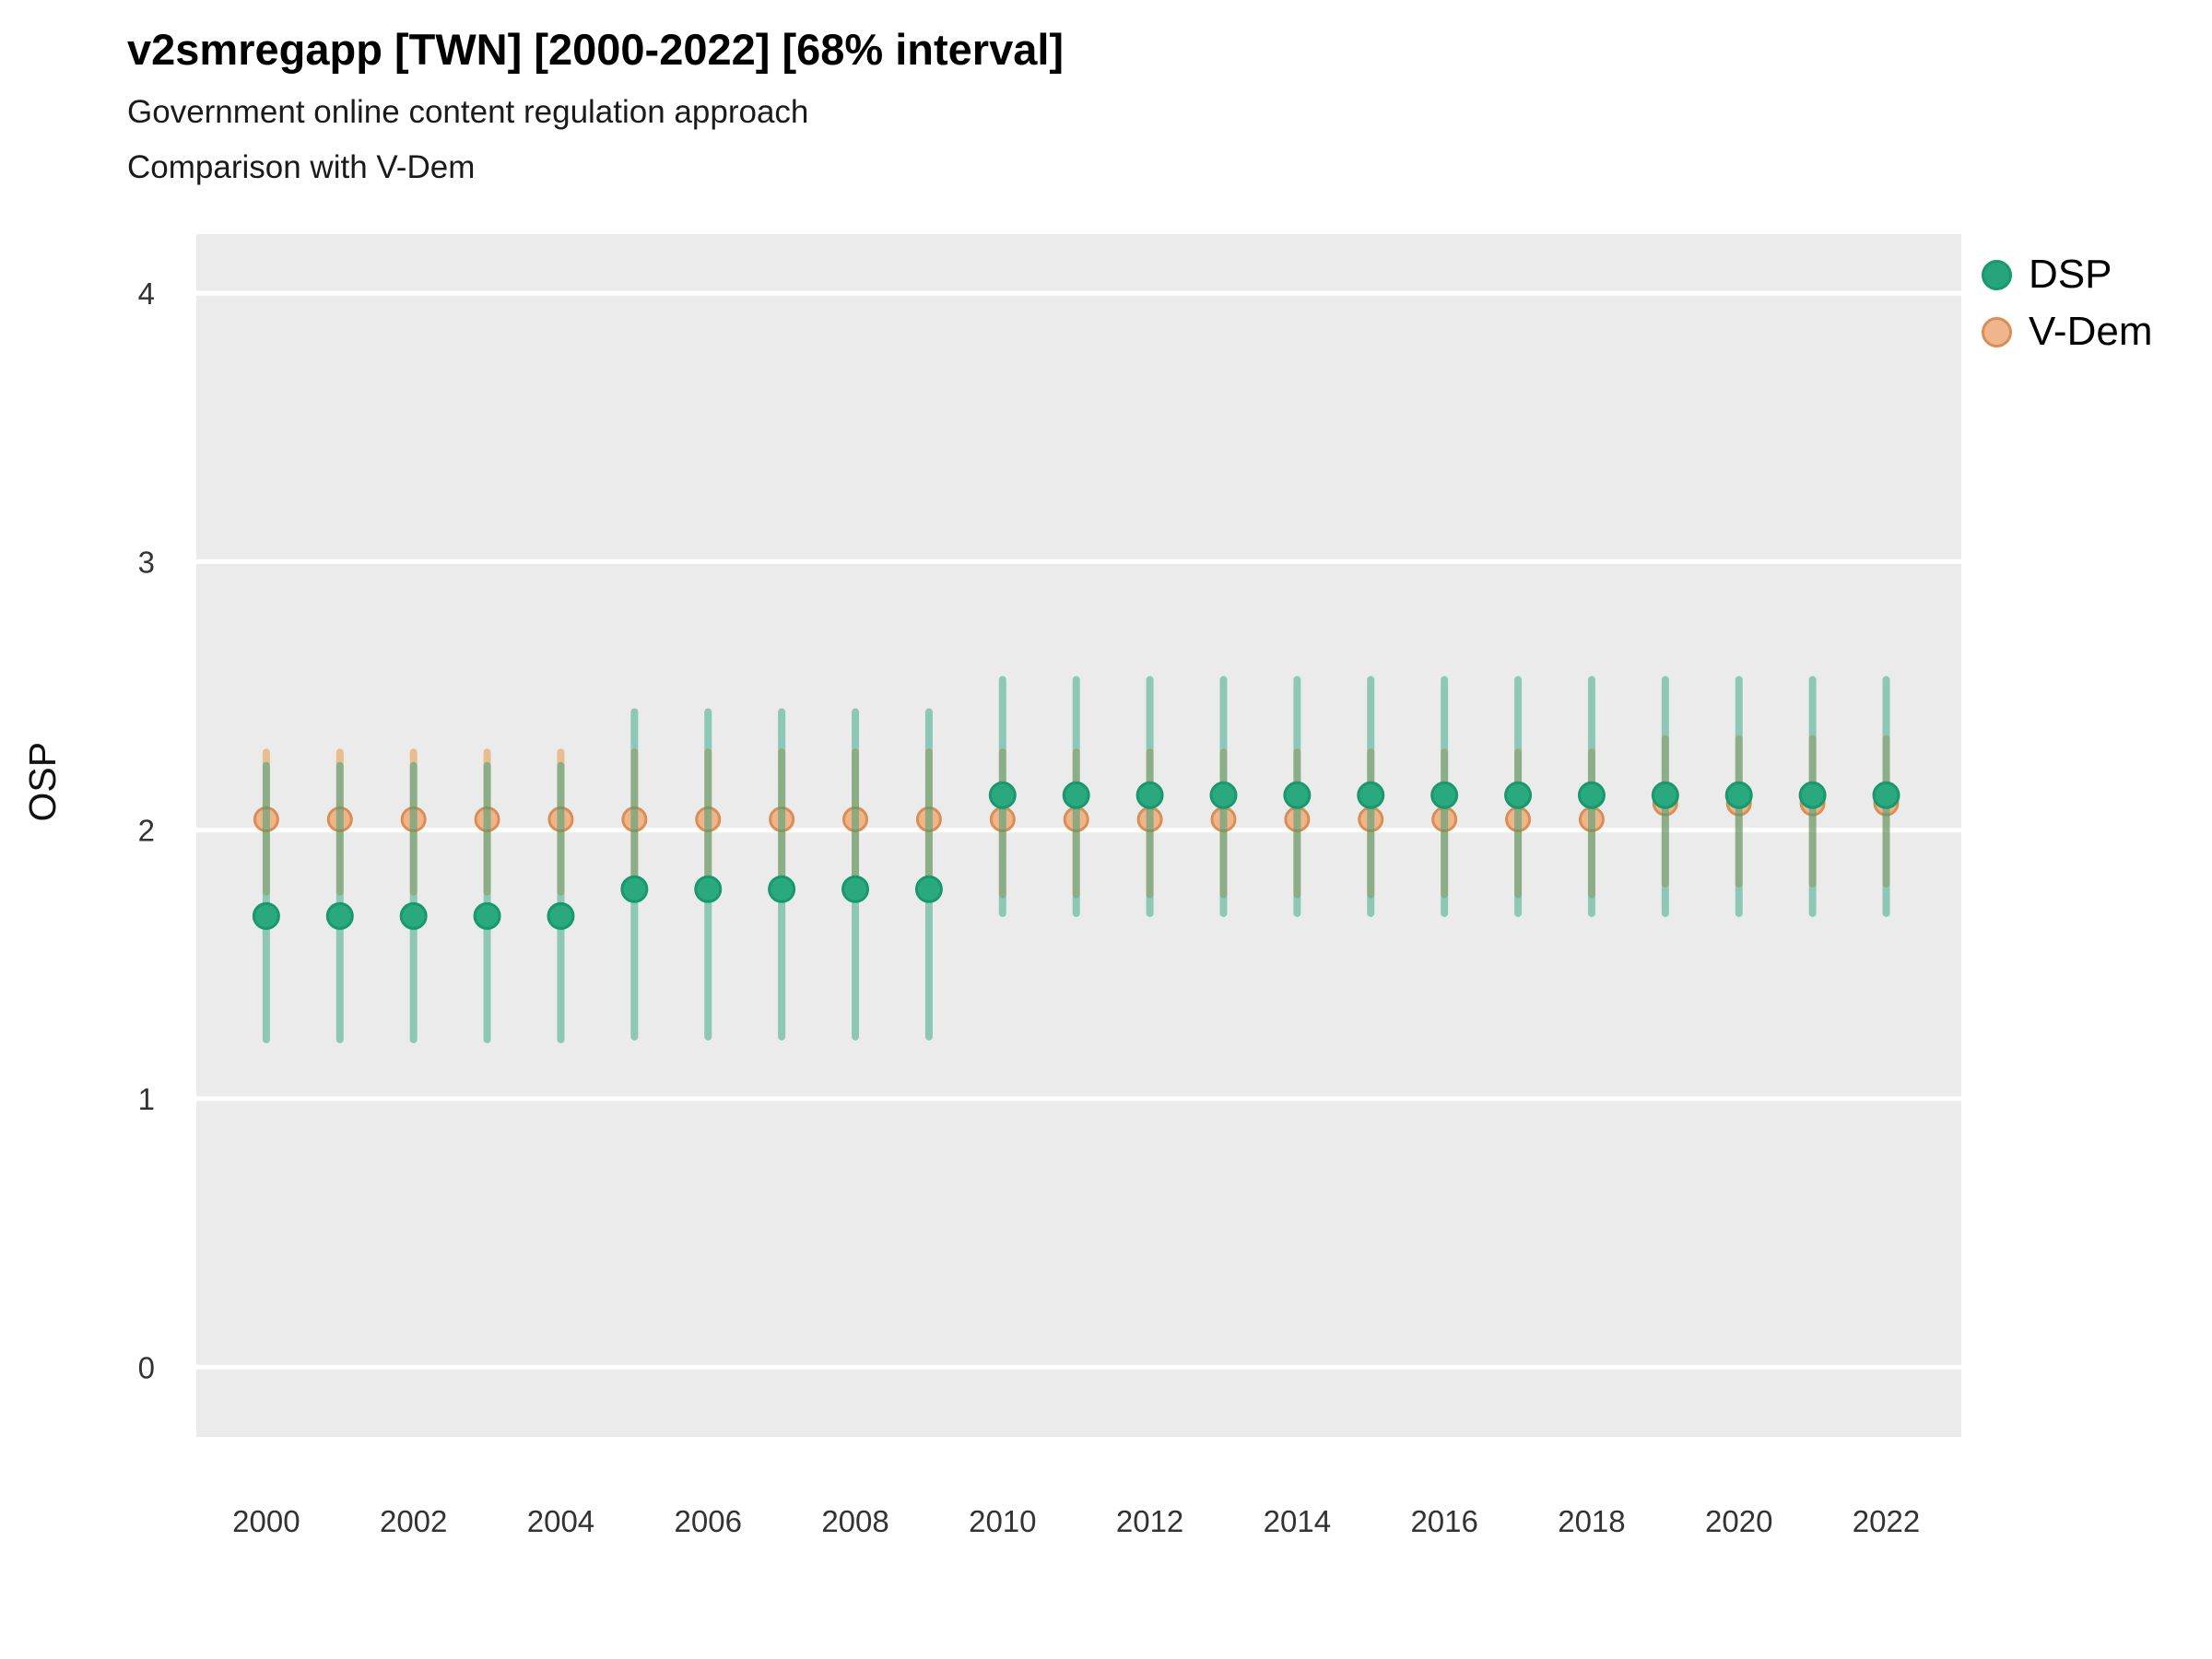  What do you see at coordinates (782, 819) in the screenshot?
I see `v-dem-point-2007` at bounding box center [782, 819].